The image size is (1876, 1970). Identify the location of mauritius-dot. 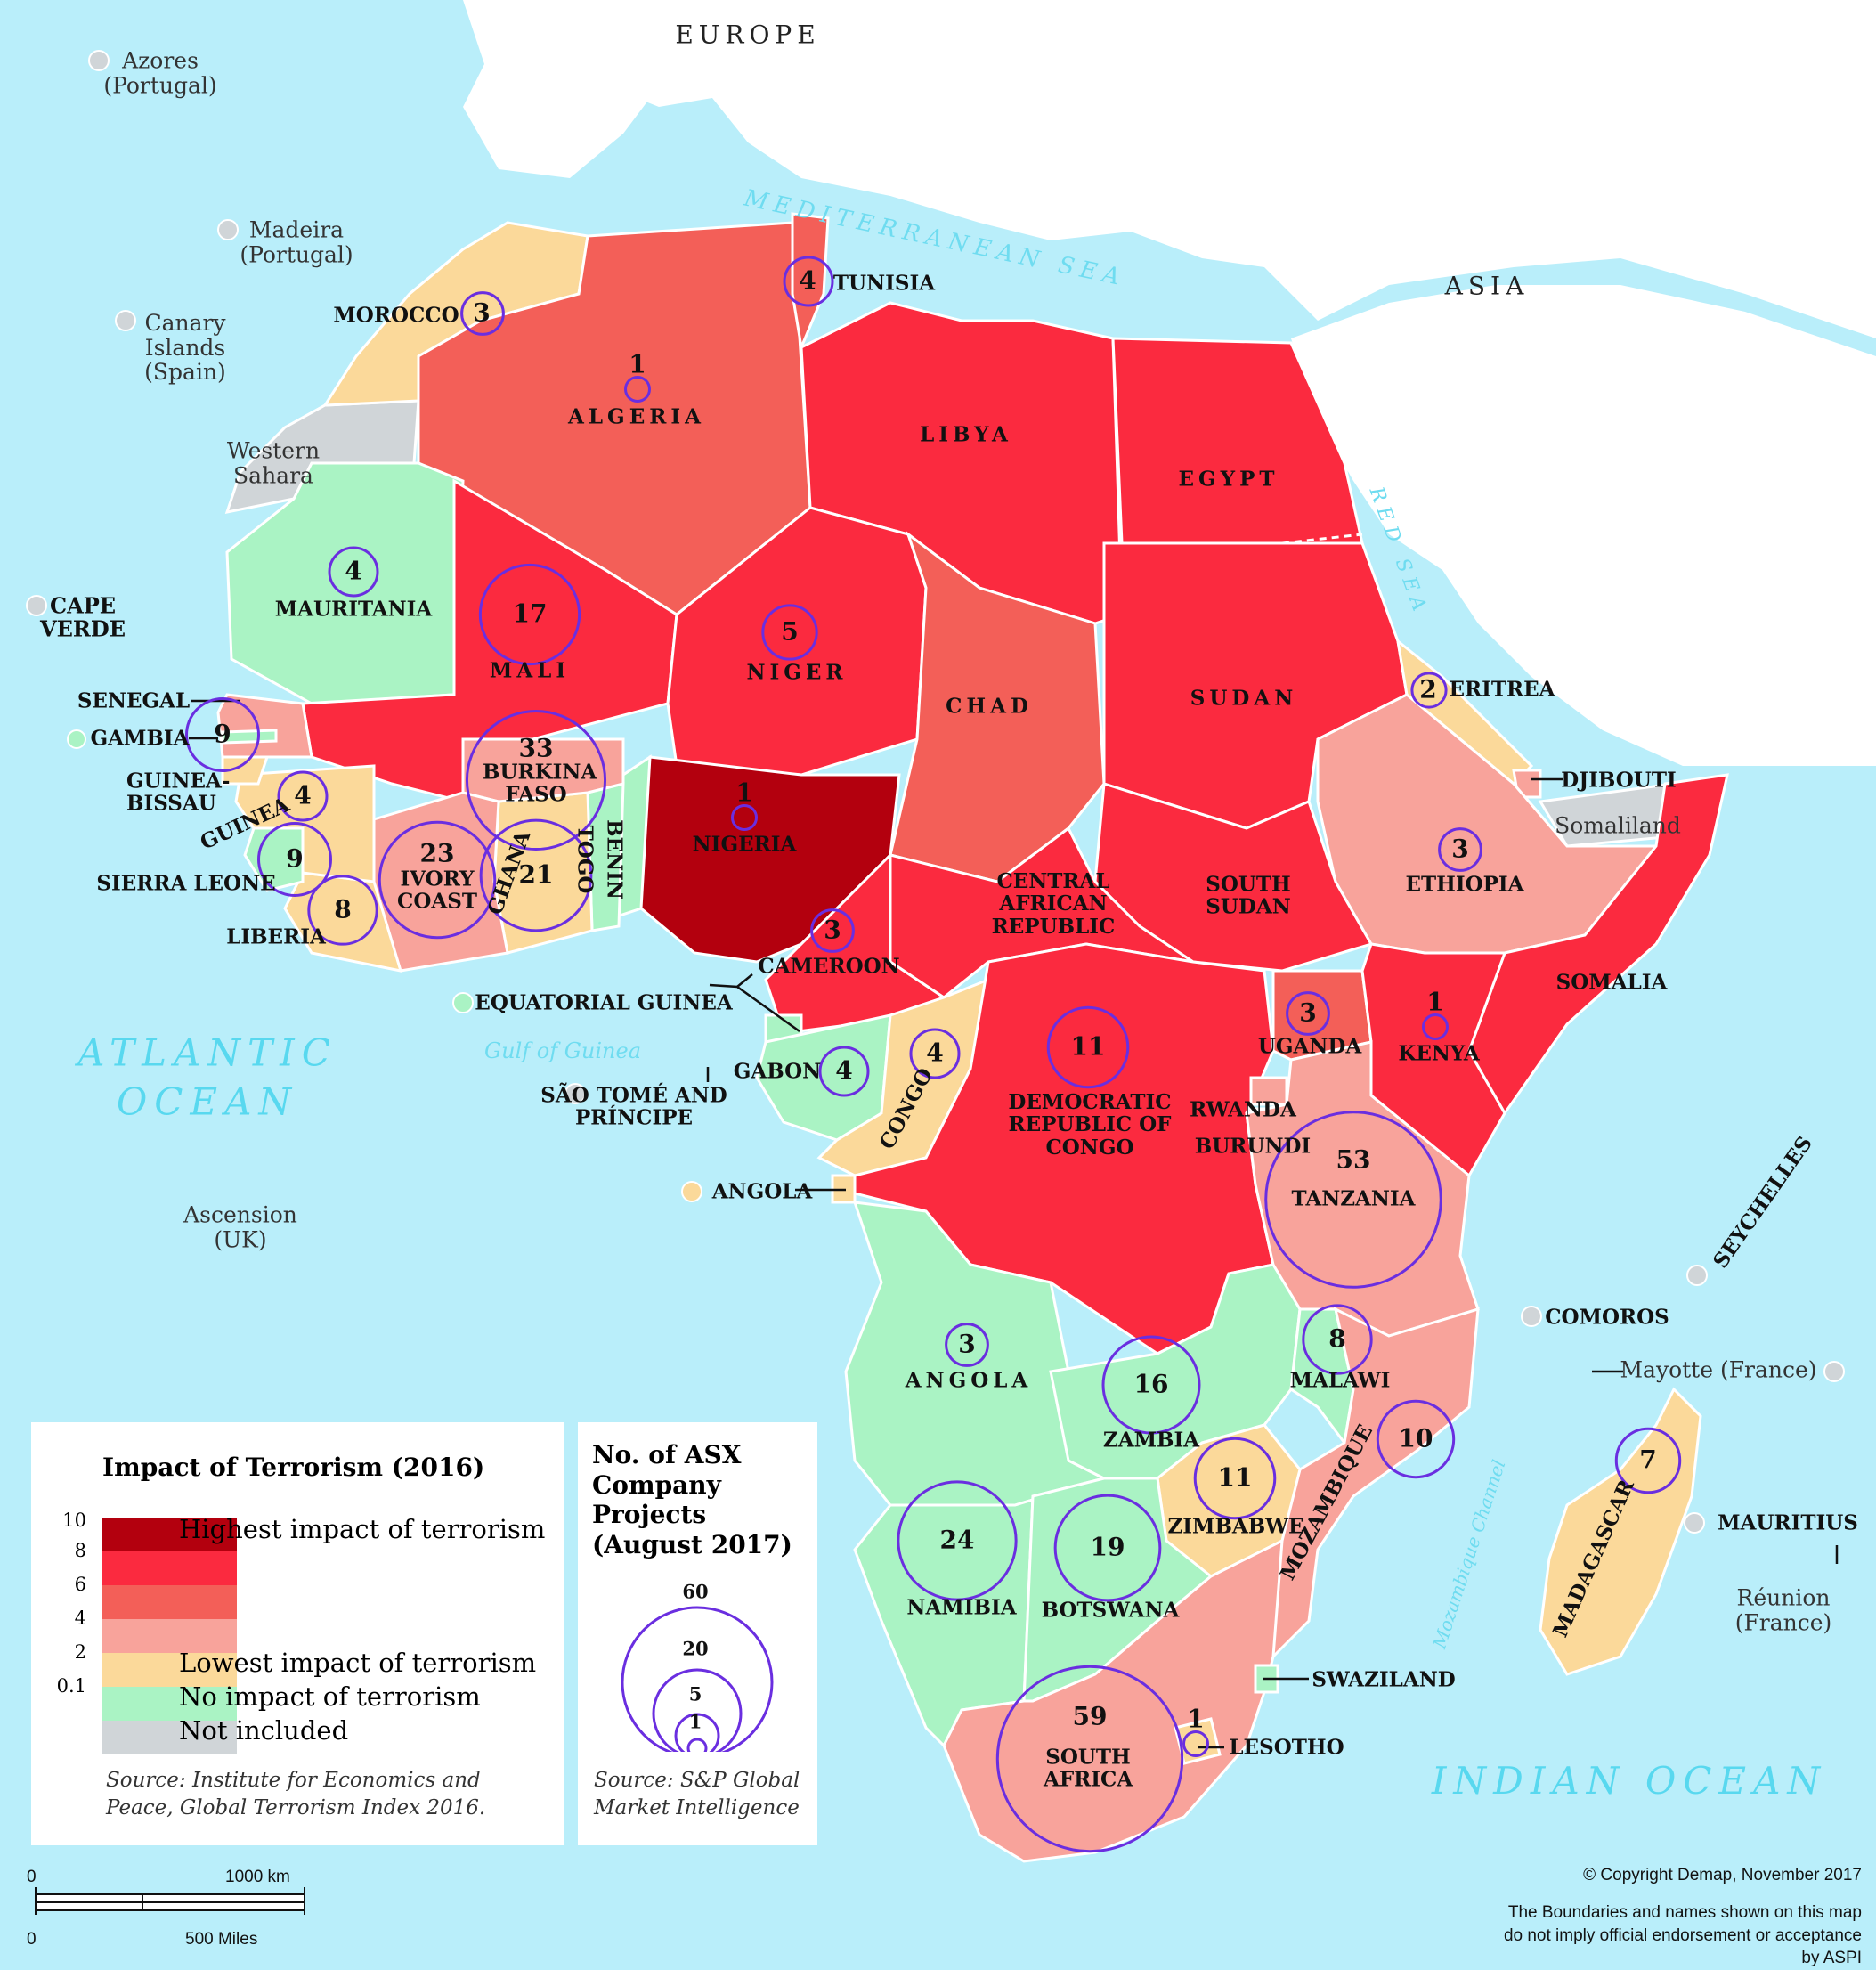
(1694, 1523).